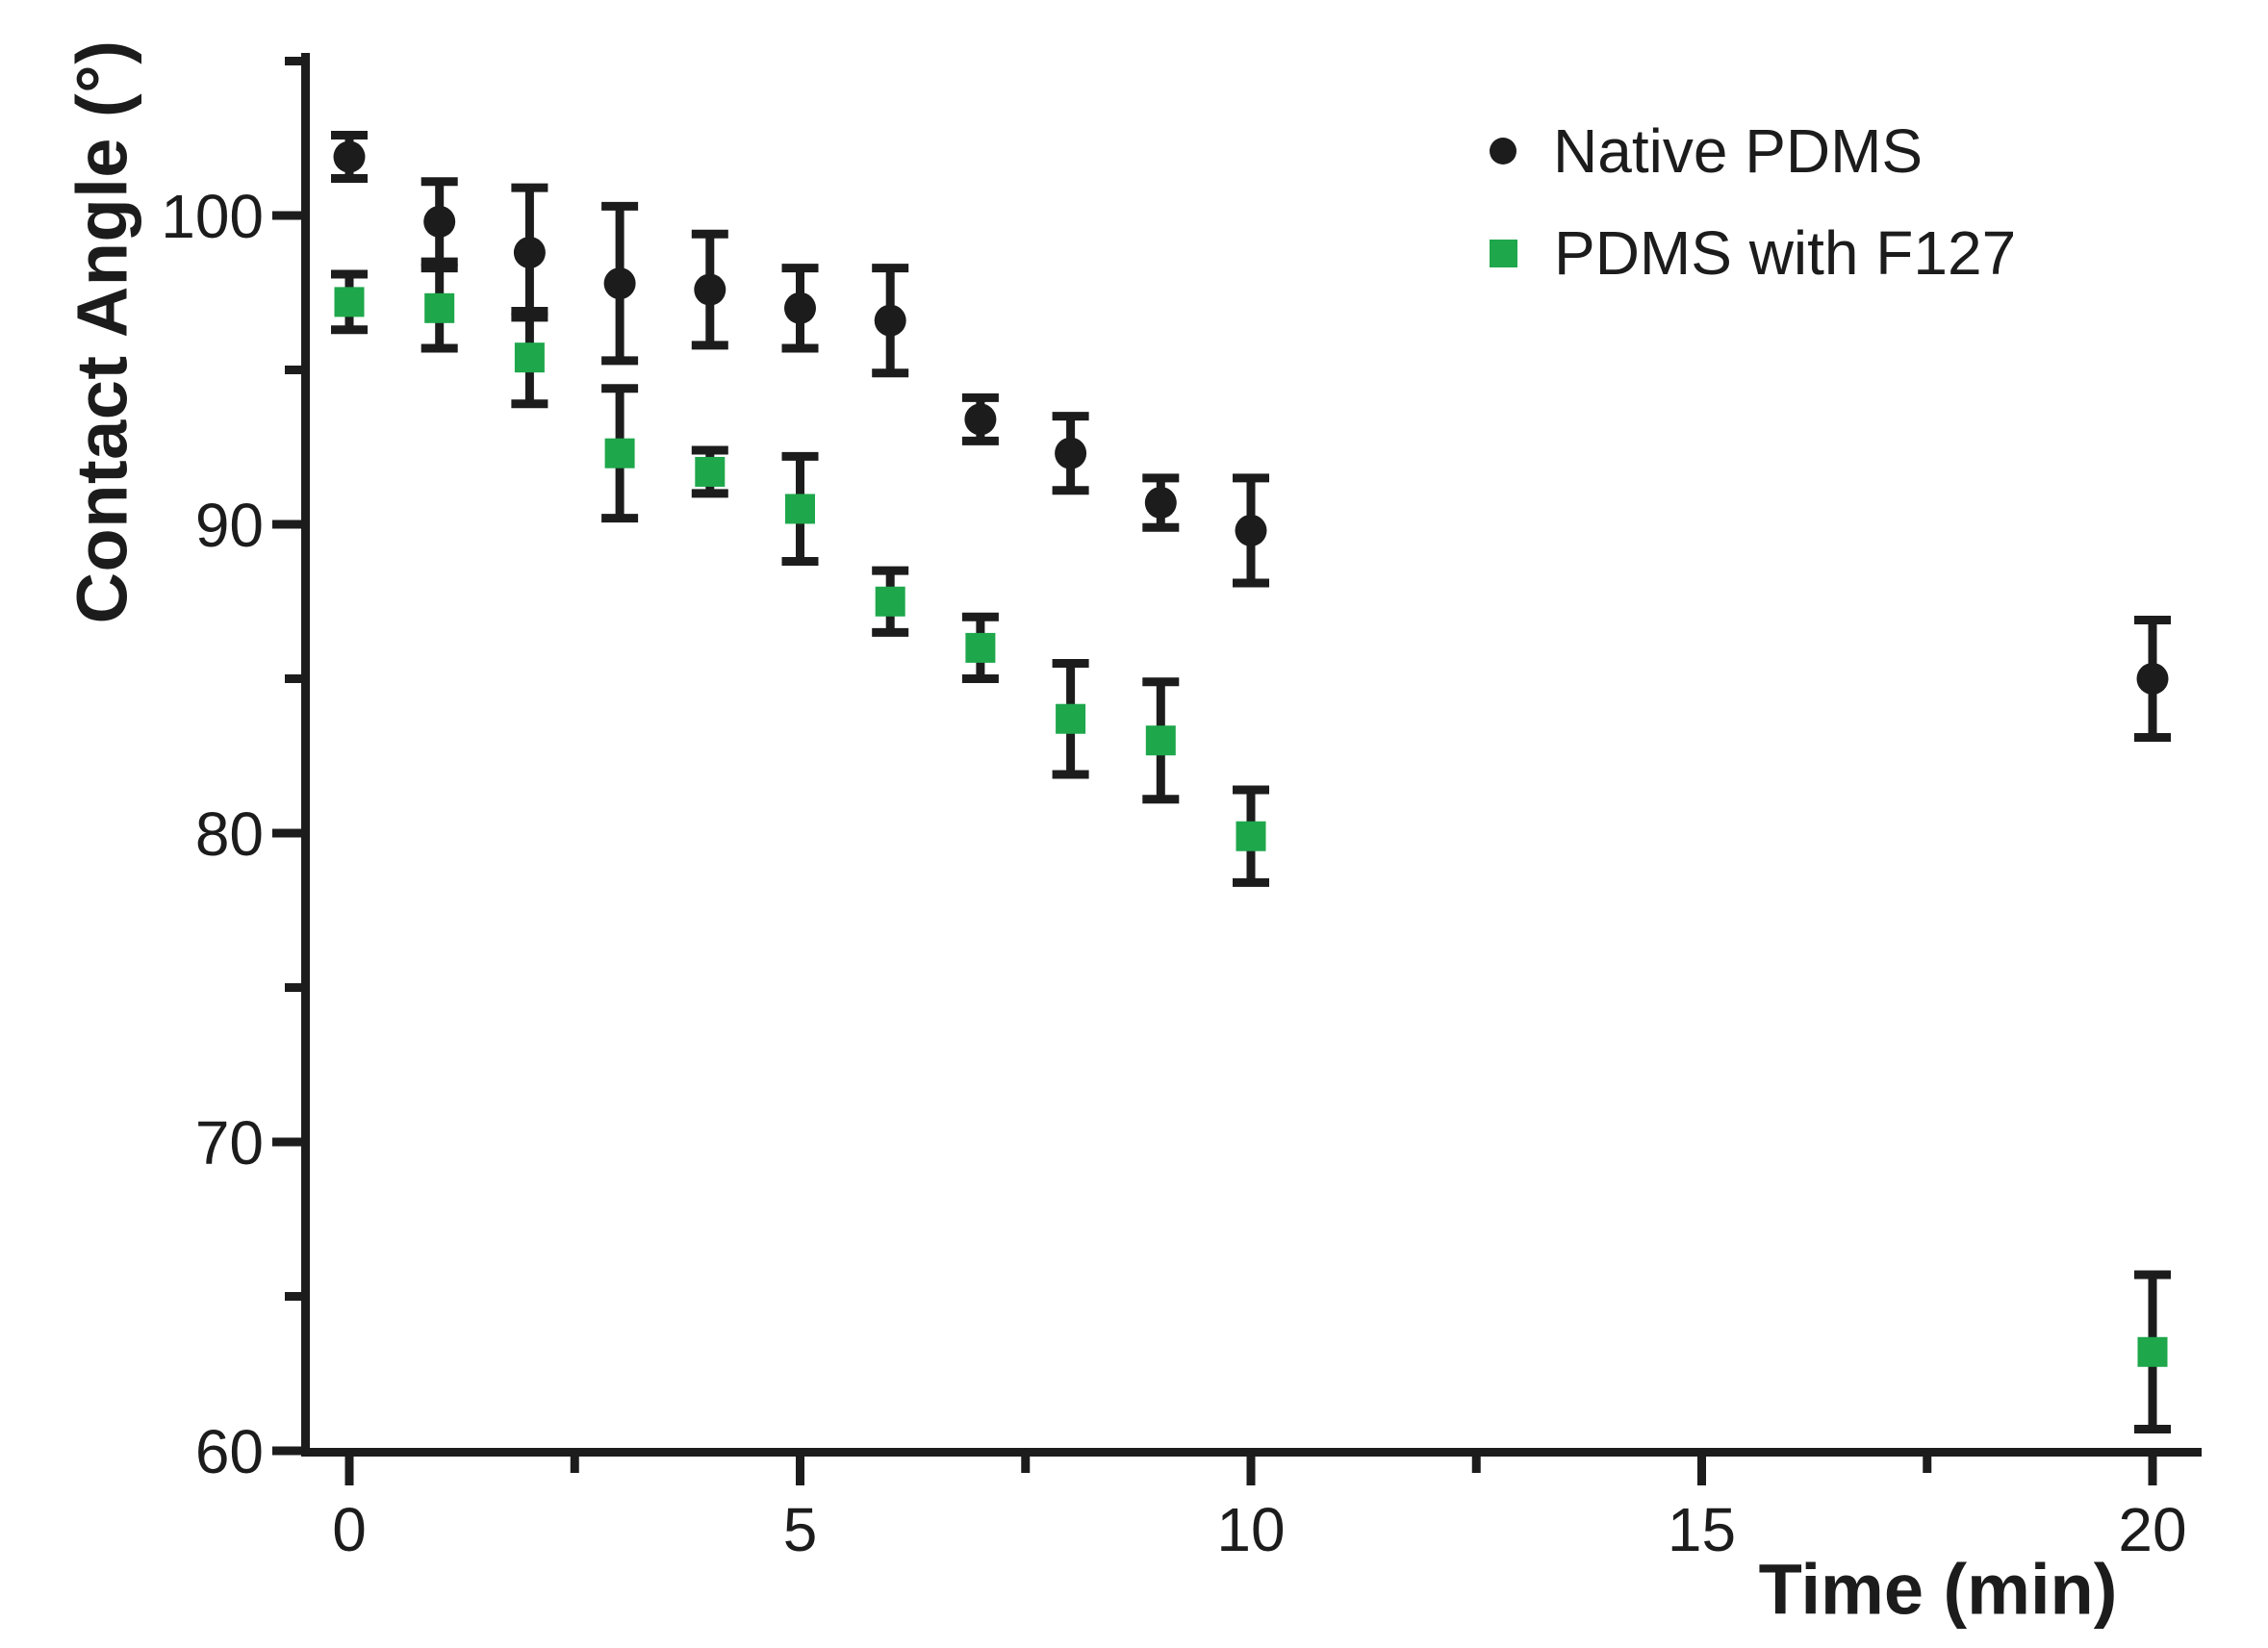  I want to click on circle-marker-icon, so click(1503, 151).